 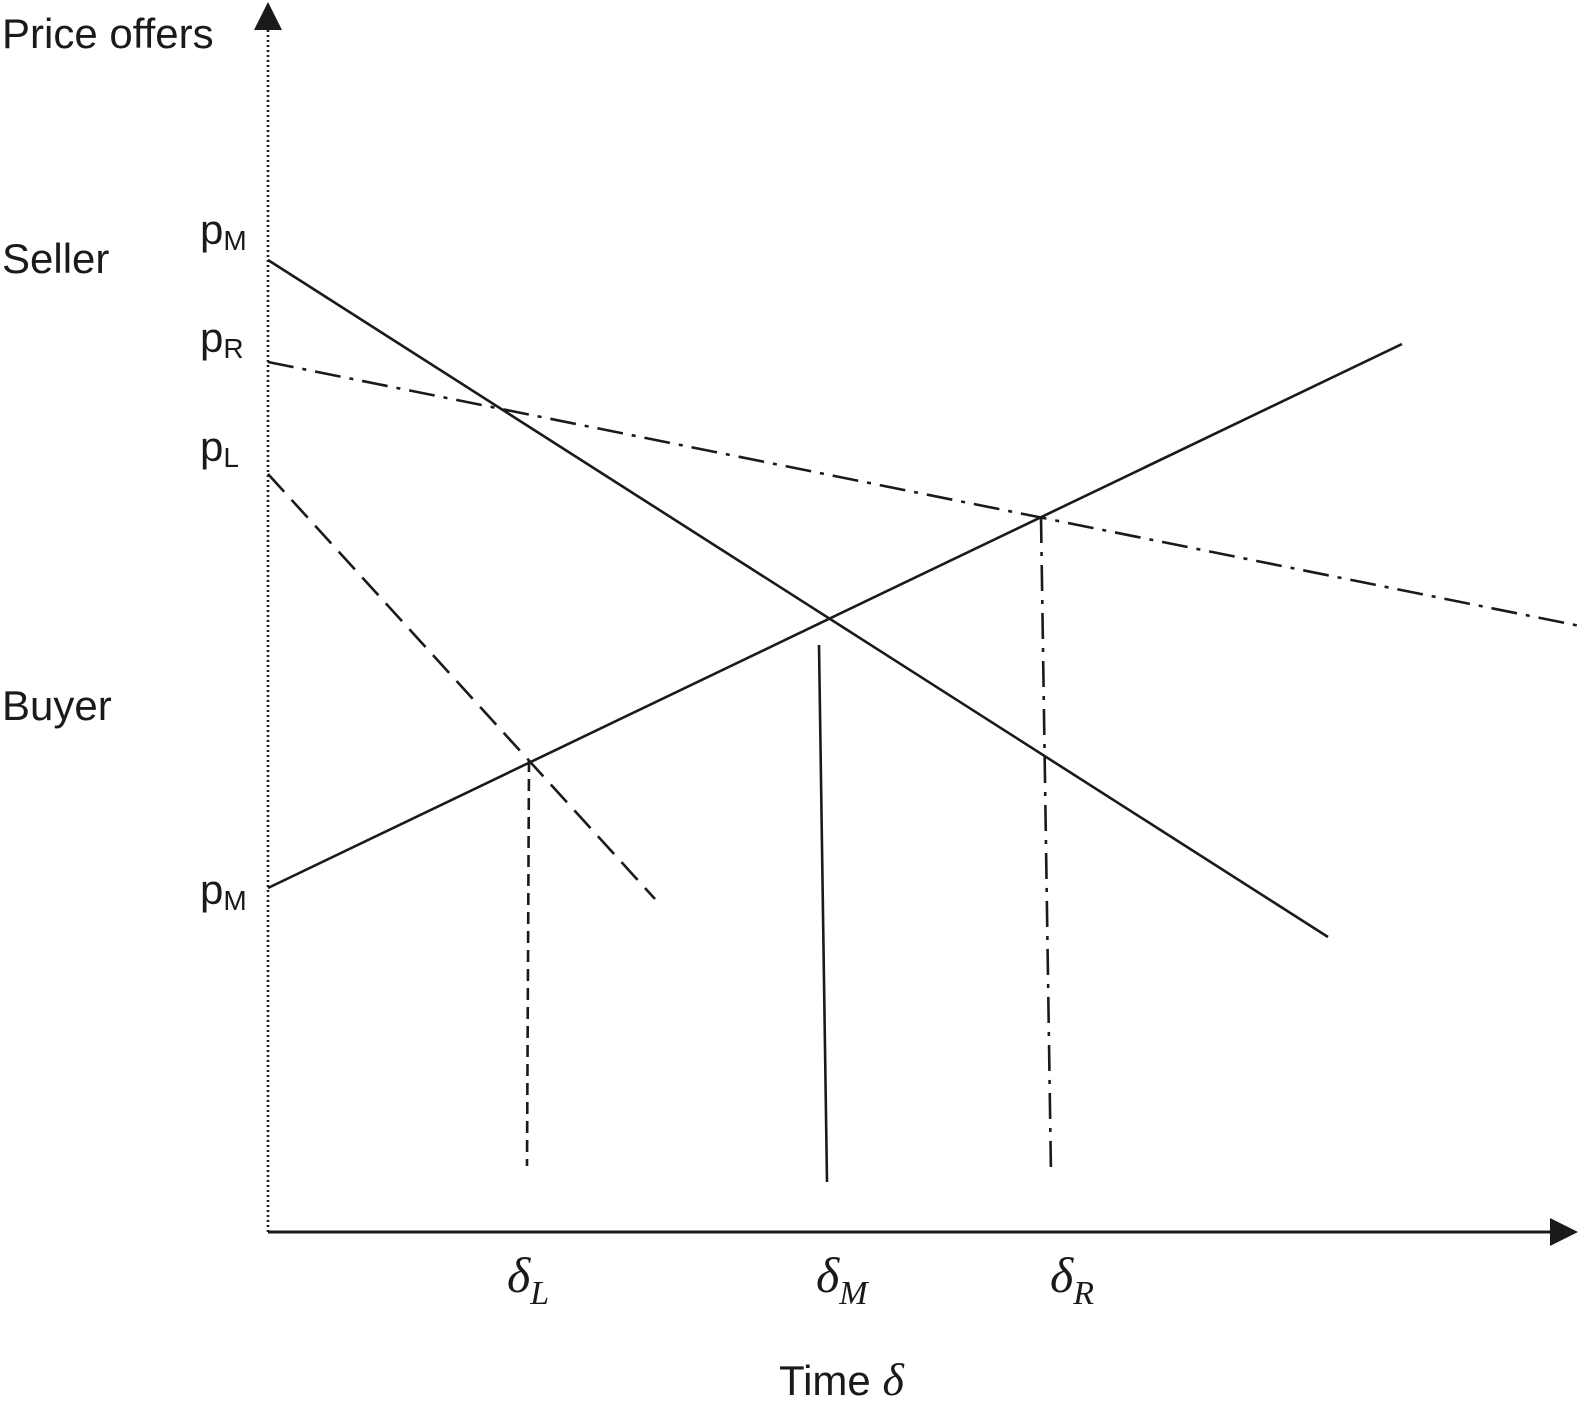 I want to click on price-label-pr: pR, so click(x=222, y=339).